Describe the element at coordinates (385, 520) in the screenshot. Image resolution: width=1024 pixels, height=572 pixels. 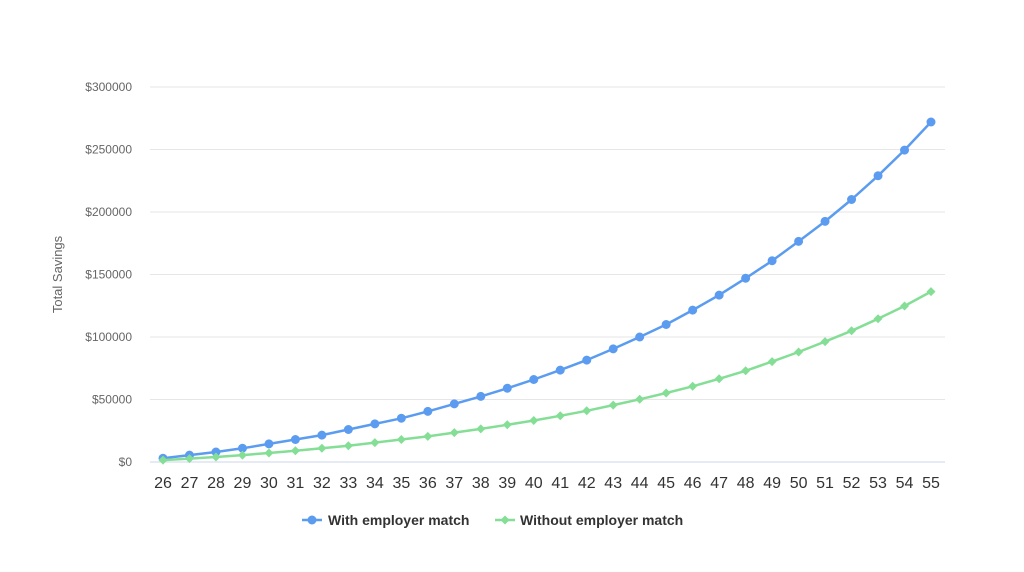
I see `legend-item-with-match: With employer match` at that location.